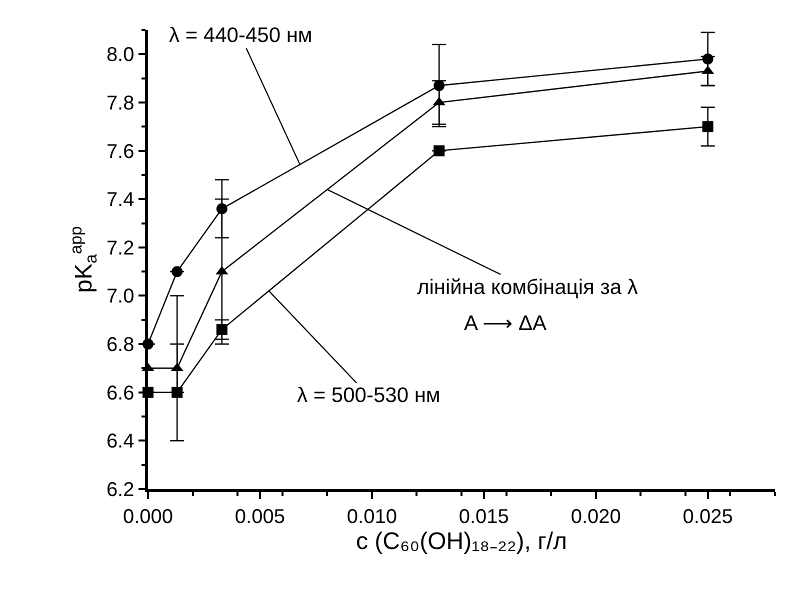  What do you see at coordinates (240, 35) in the screenshot?
I see `annotation: λ = 440-450 нм` at bounding box center [240, 35].